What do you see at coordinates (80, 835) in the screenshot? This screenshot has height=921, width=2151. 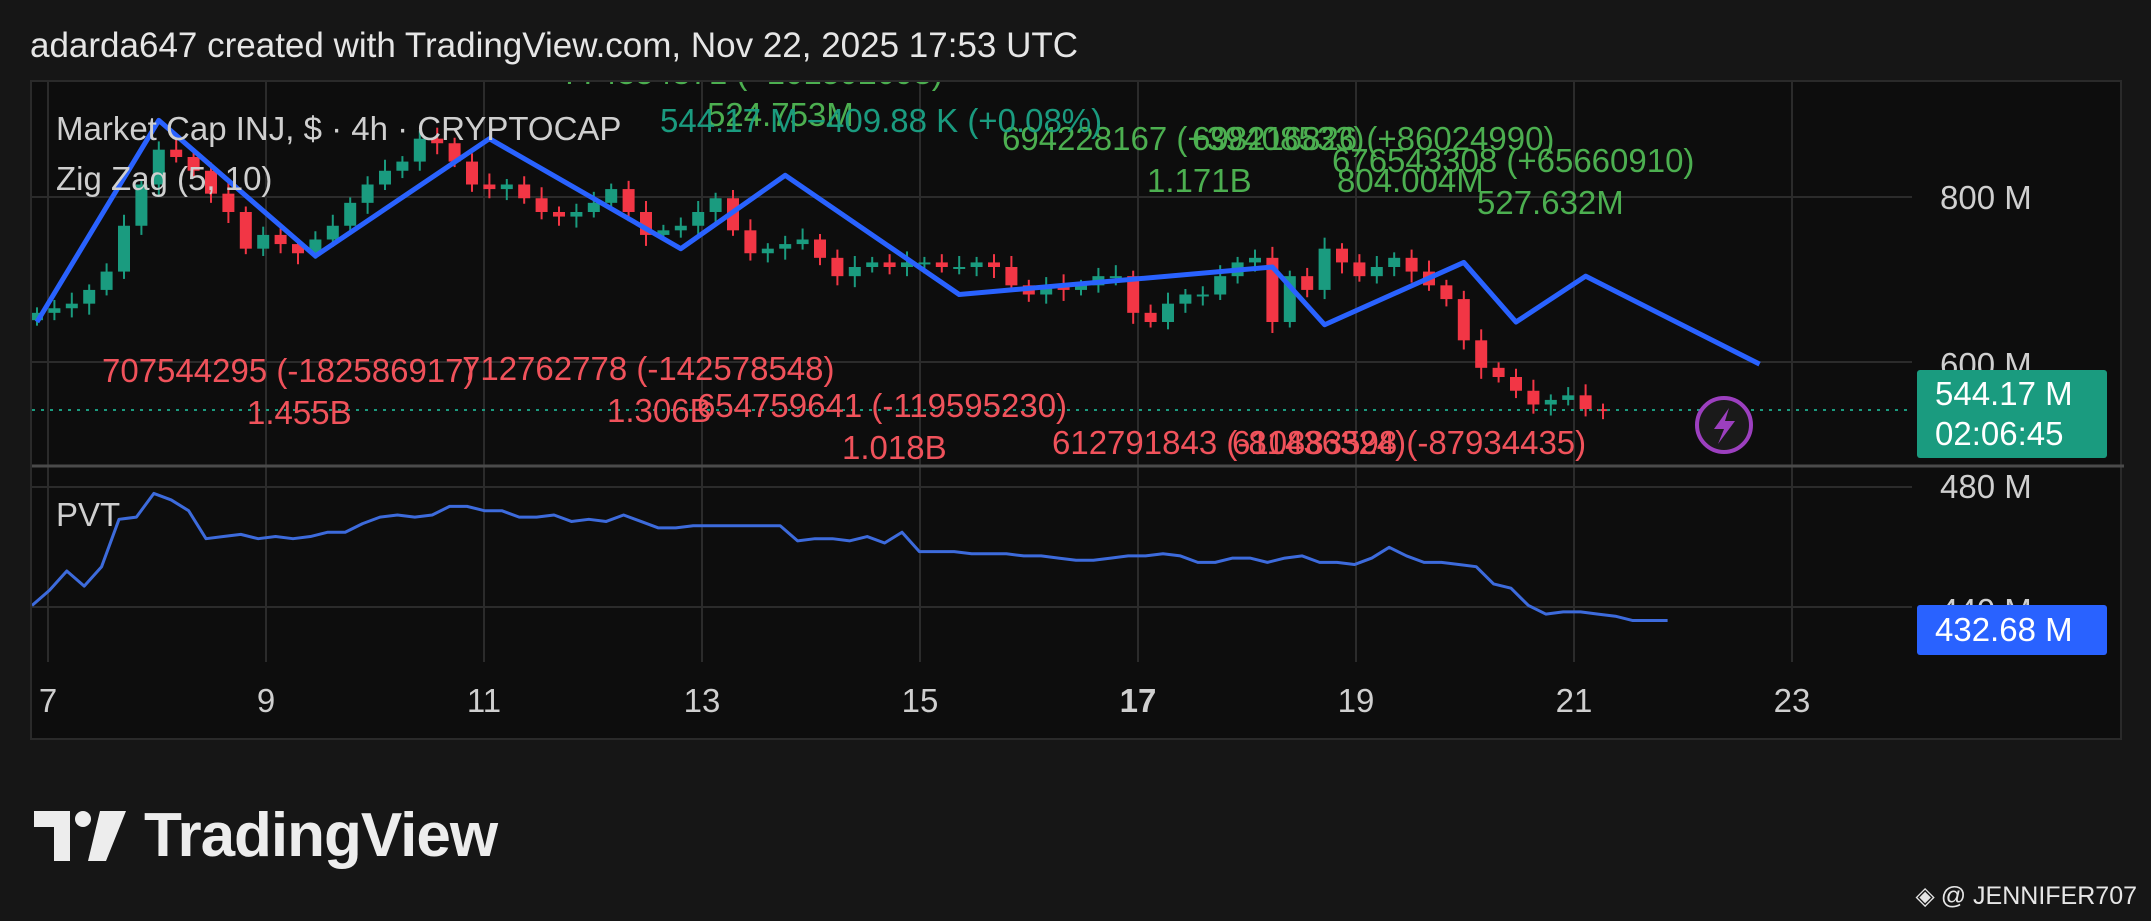 I see `tradingview-mark-icon` at bounding box center [80, 835].